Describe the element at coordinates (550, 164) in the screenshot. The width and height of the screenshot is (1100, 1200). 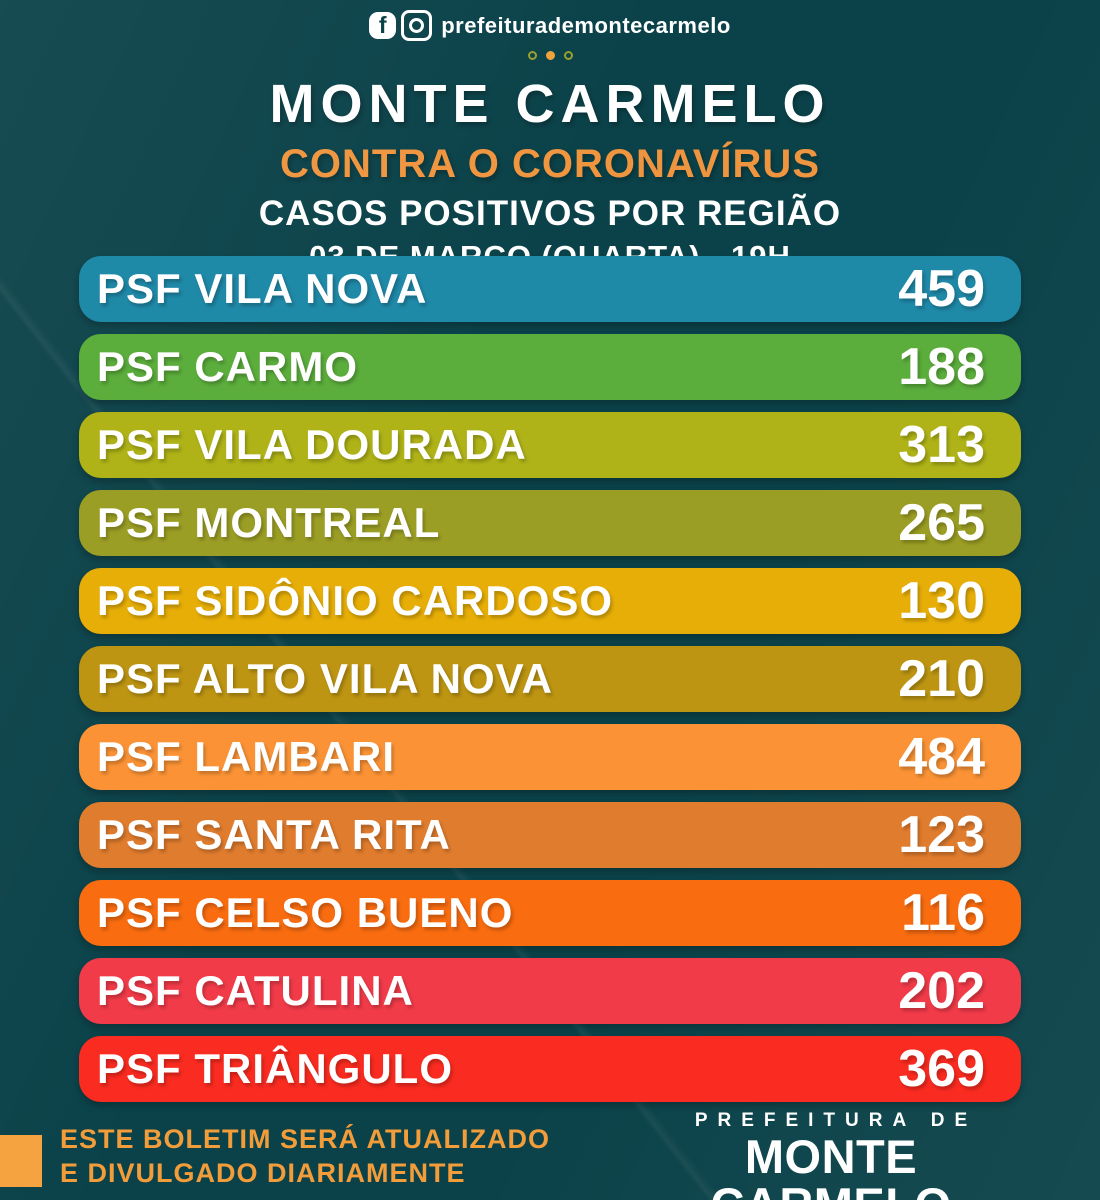
I see `subtitle: CONTRA O CORONAVÍRUS` at that location.